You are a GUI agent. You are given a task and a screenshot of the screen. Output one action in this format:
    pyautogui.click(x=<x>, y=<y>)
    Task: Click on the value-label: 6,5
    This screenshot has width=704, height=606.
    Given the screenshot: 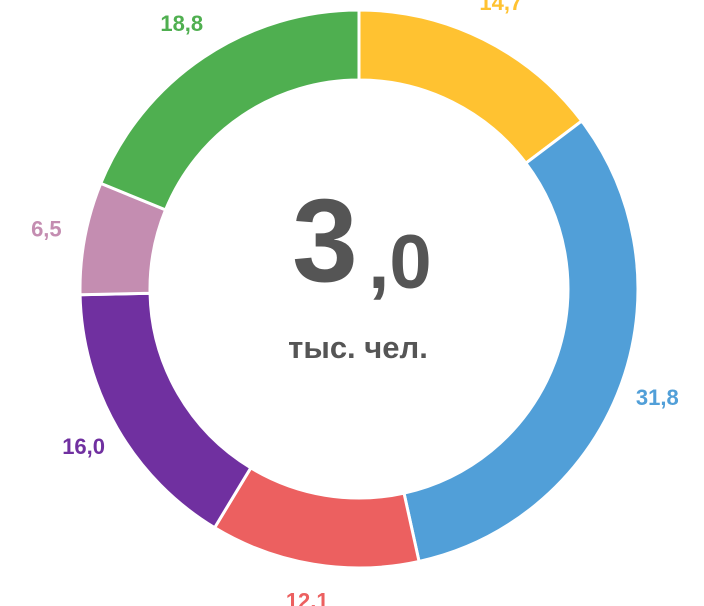 What is the action you would take?
    pyautogui.click(x=46, y=229)
    